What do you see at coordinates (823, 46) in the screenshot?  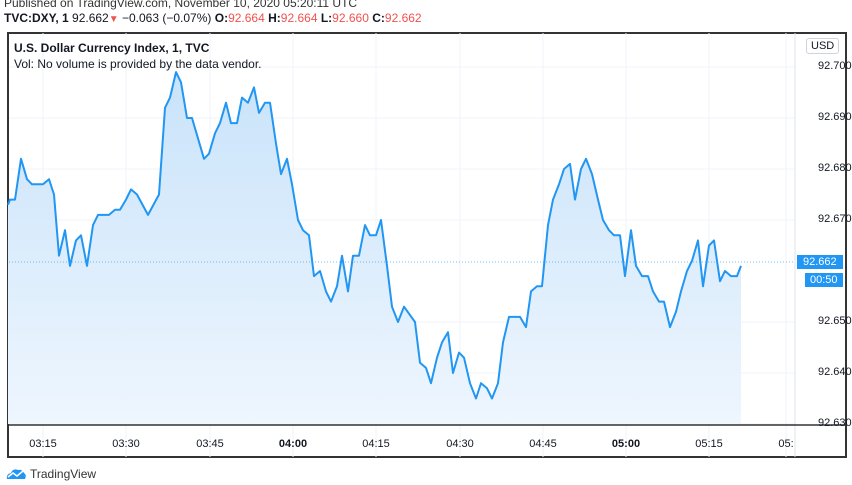 I see `currency-button: USD` at bounding box center [823, 46].